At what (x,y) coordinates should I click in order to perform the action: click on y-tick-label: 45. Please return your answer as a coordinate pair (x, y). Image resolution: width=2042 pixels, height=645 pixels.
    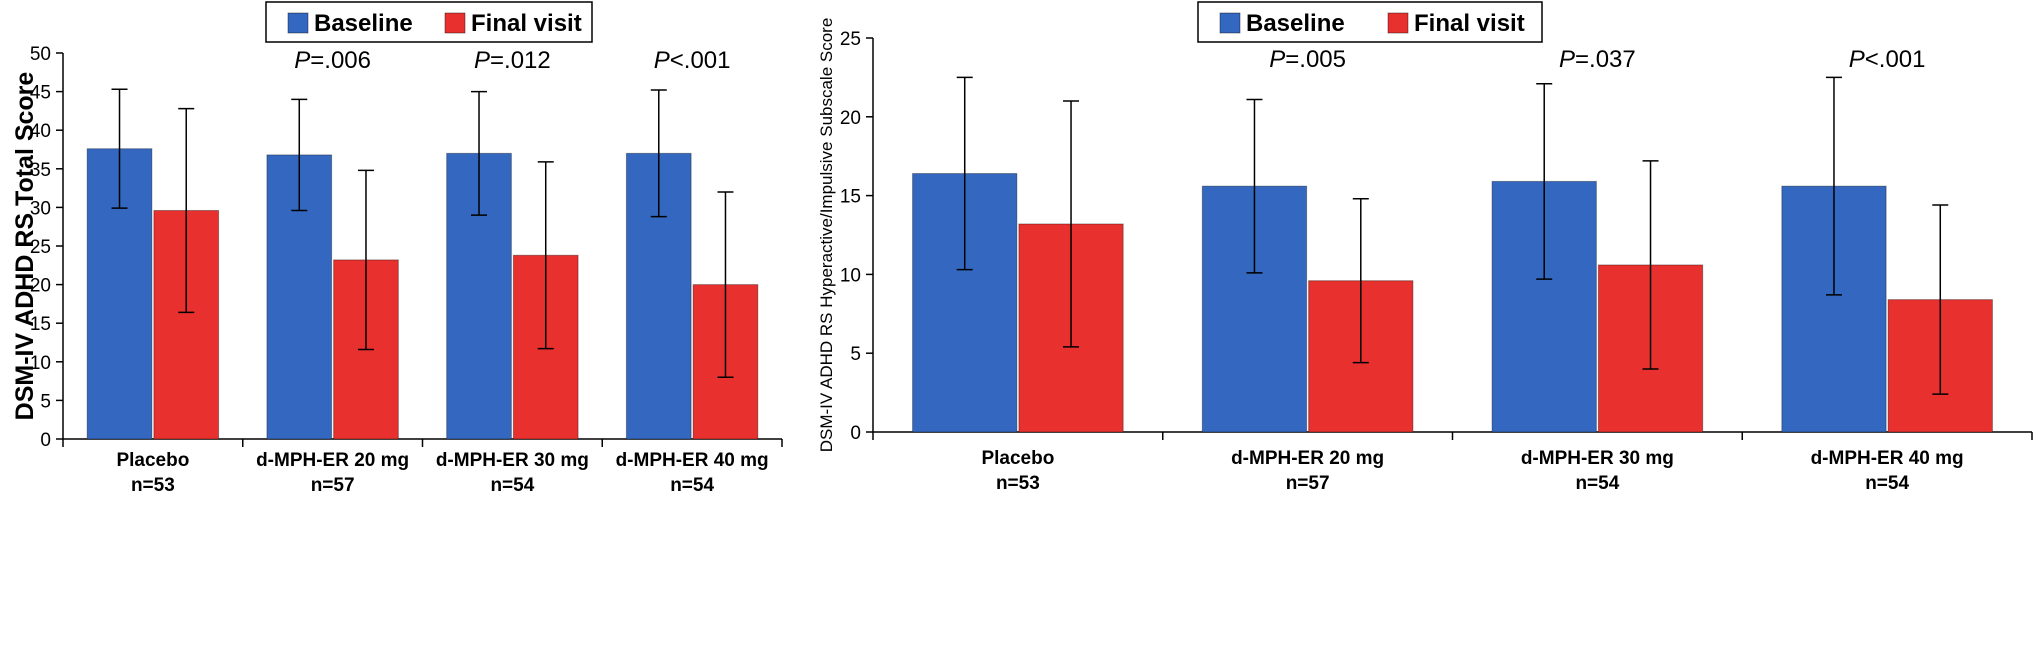
    Looking at the image, I should click on (40, 93).